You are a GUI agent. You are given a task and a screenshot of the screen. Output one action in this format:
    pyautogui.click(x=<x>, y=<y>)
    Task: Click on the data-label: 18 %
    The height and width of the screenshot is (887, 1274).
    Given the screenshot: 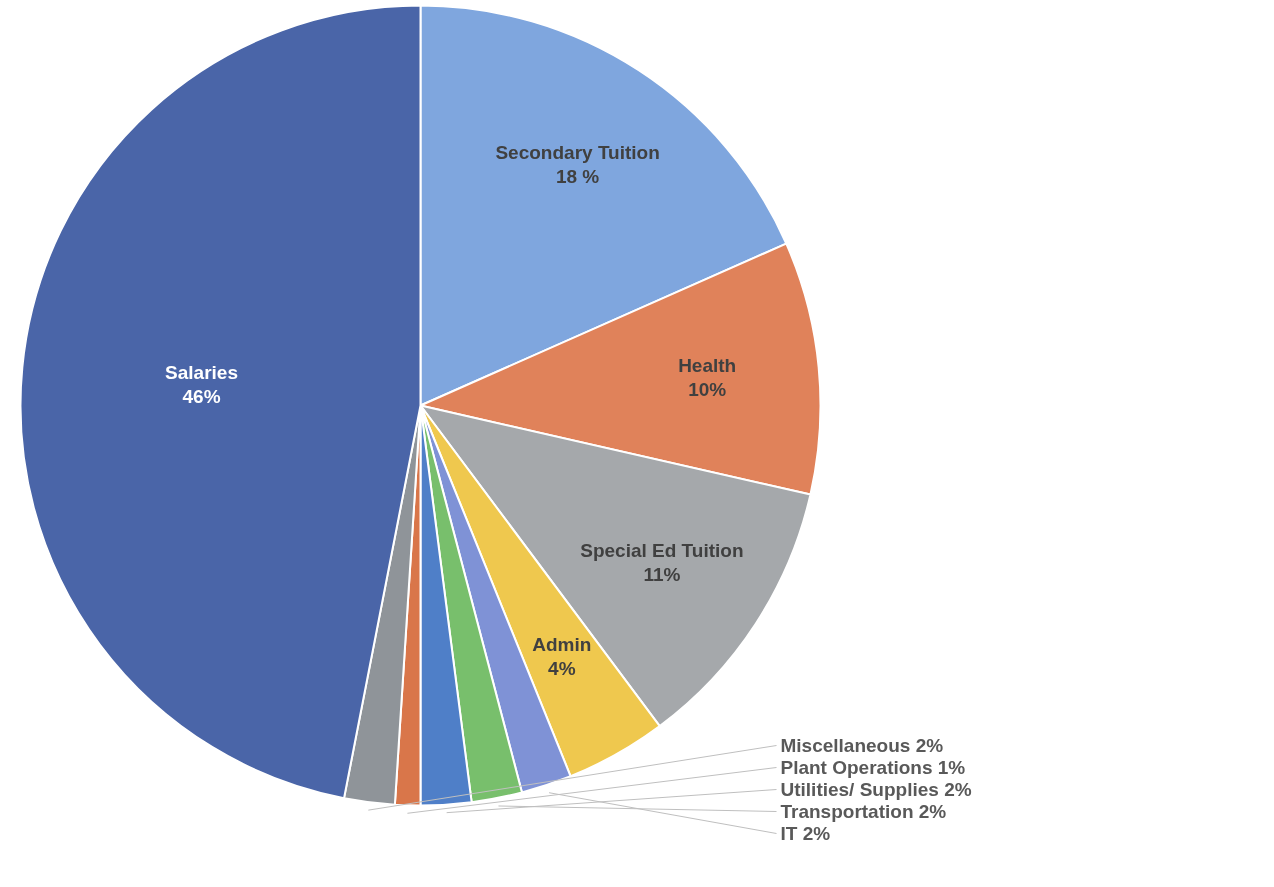 What is the action you would take?
    pyautogui.click(x=577, y=176)
    